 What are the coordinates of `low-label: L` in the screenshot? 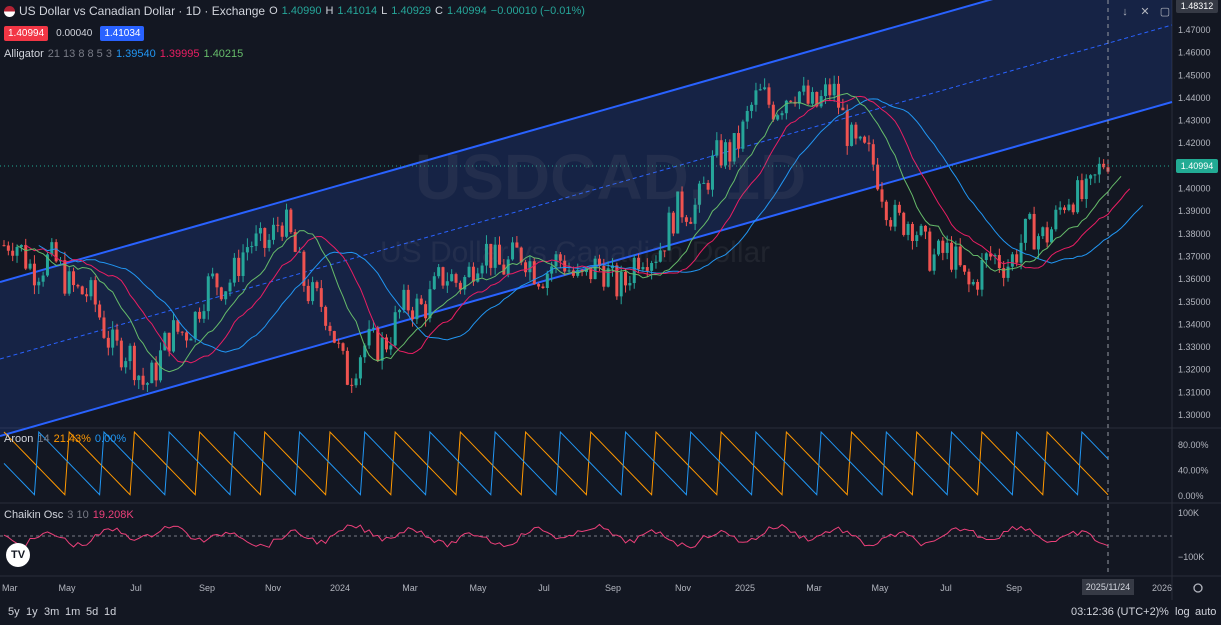 It's located at (384, 11).